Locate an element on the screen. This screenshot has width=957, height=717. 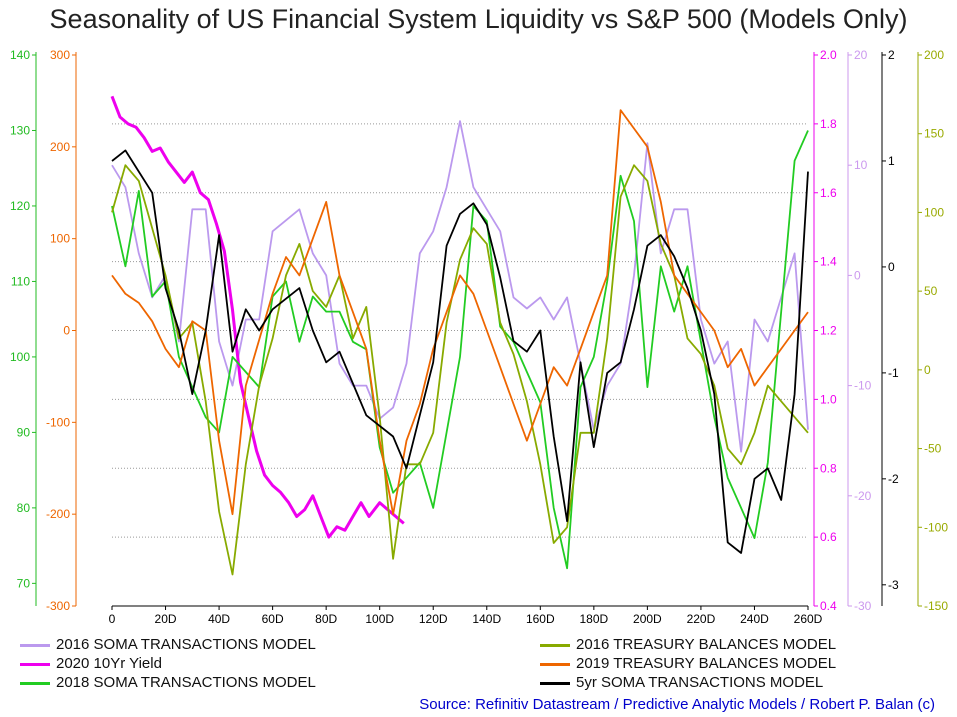
orange_left-tick-label: -300 is located at coordinates (58, 606).